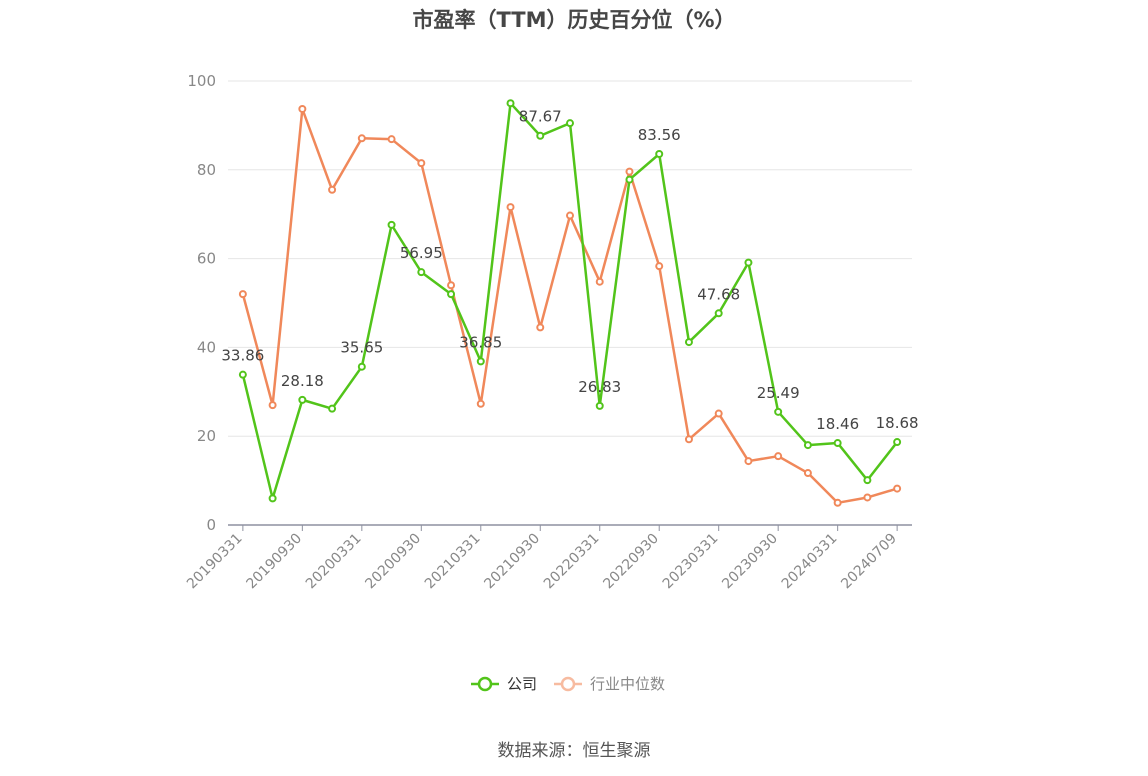 This screenshot has height=776, width=1148. Describe the element at coordinates (869, 562) in the screenshot. I see `x-tick-label: 20240709` at that location.